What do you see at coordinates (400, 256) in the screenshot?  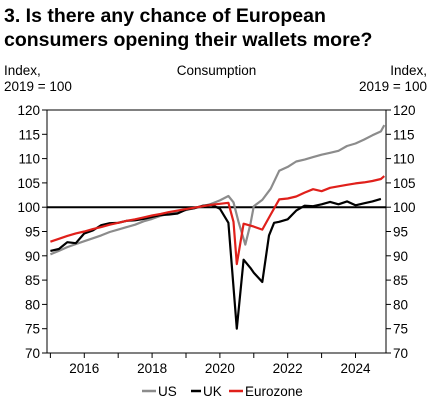 I see `y-tick-label-right: 90` at bounding box center [400, 256].